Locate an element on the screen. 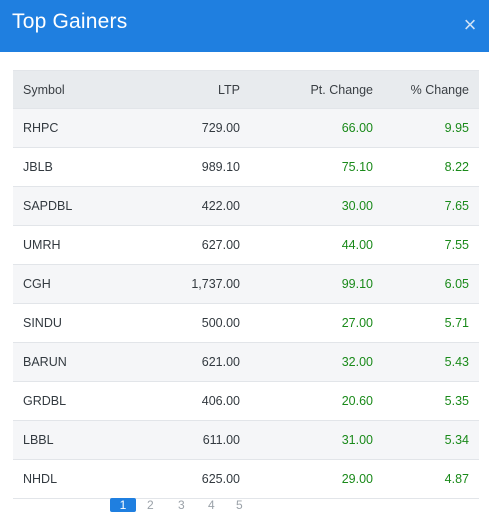  cell-pt-change: 66.00 is located at coordinates (316, 128).